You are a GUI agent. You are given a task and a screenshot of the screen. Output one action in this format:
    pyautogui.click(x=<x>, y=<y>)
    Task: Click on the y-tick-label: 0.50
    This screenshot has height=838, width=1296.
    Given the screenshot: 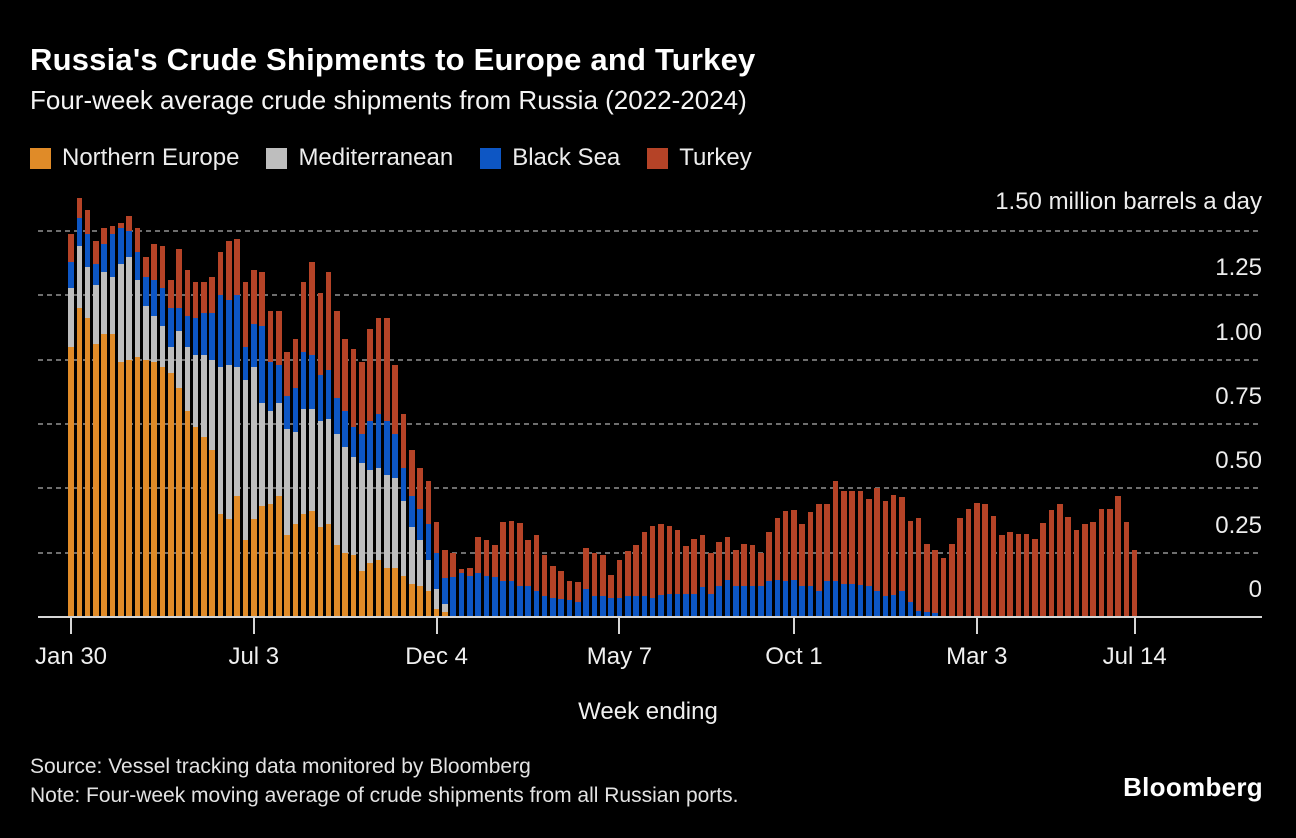 What is the action you would take?
    pyautogui.click(x=1238, y=460)
    